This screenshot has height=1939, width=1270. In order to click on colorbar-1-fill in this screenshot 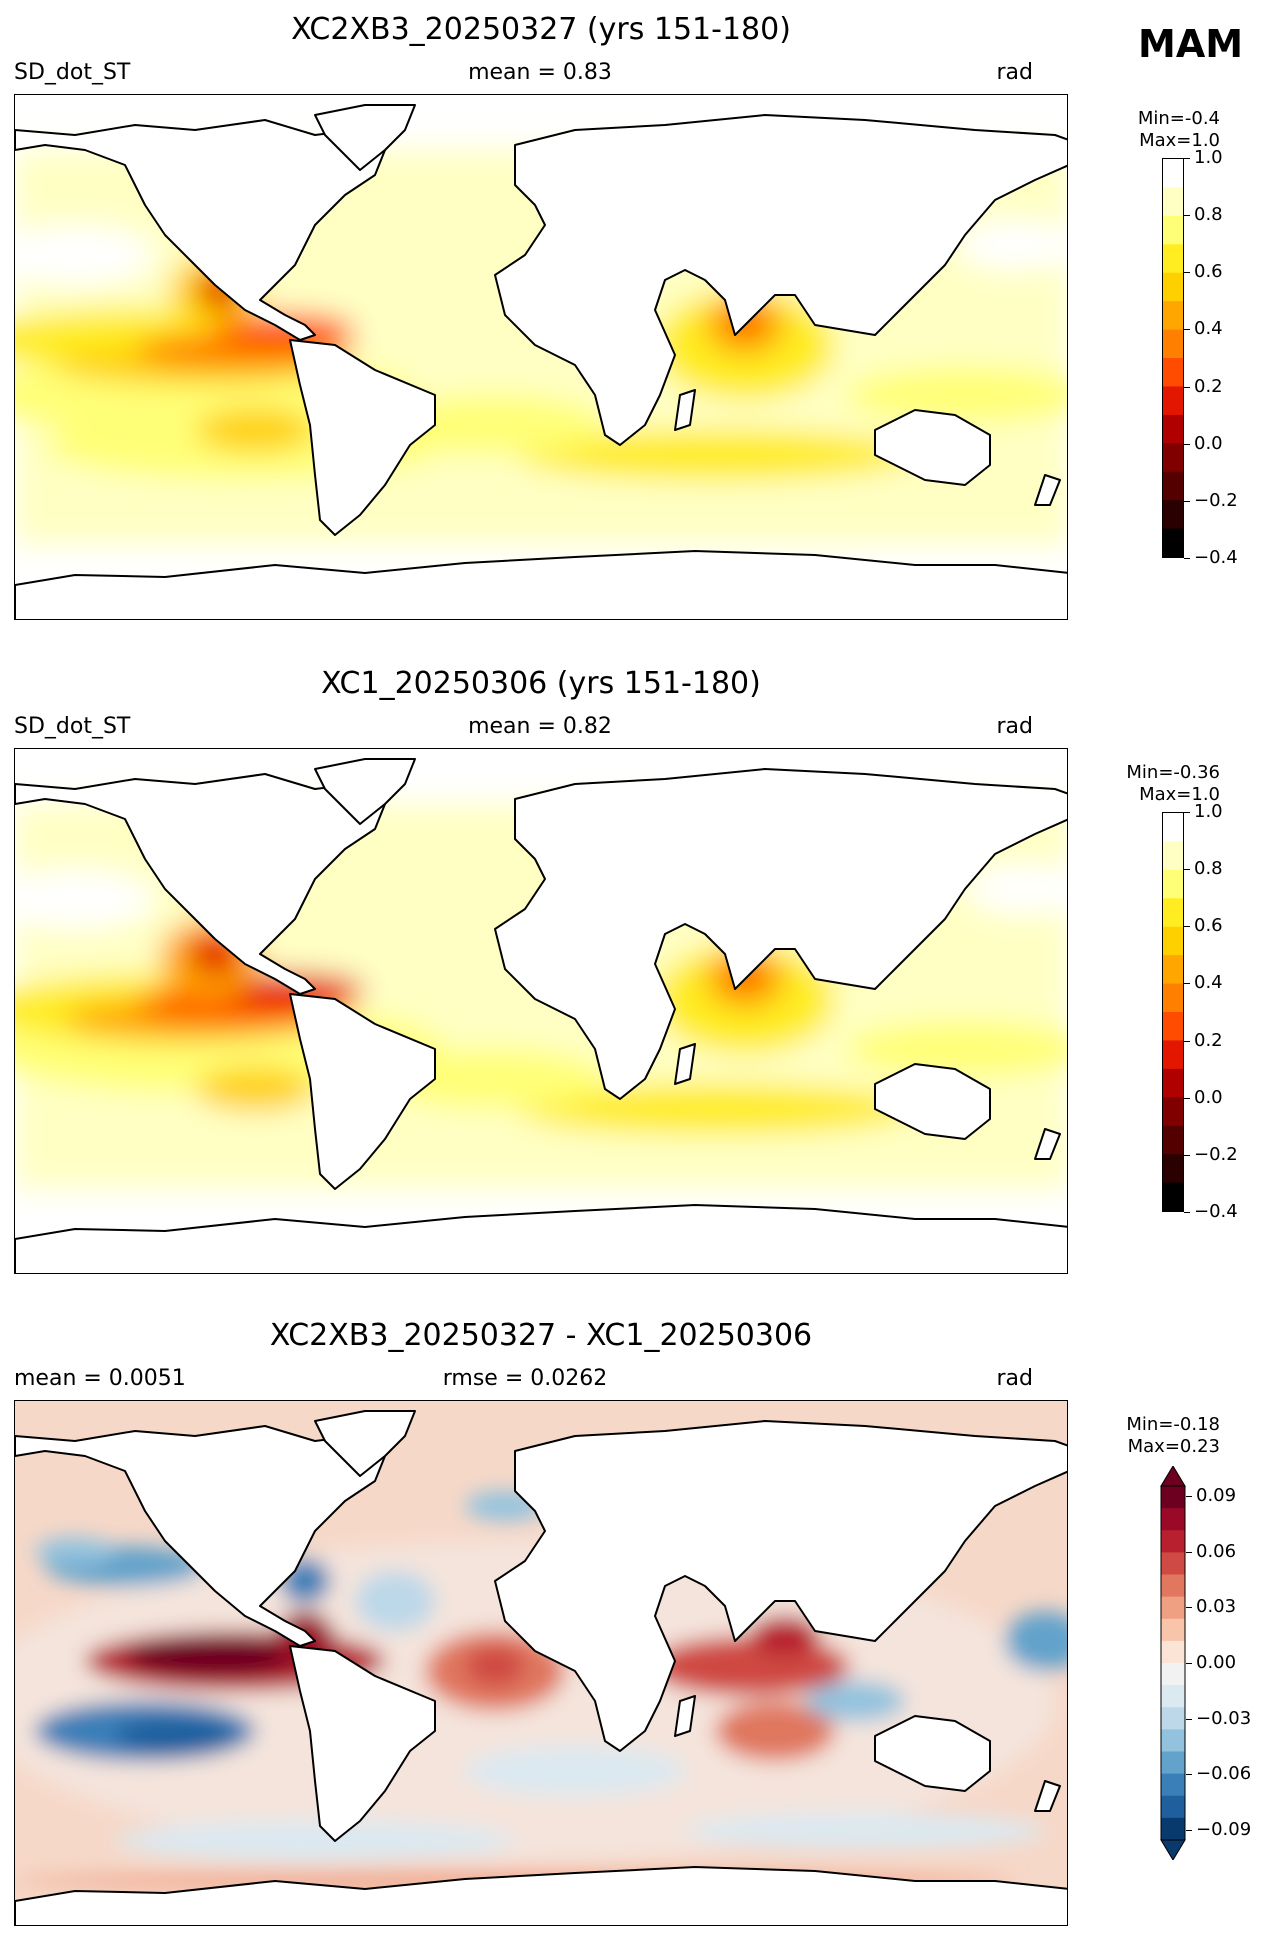, I will do `click(1173, 358)`.